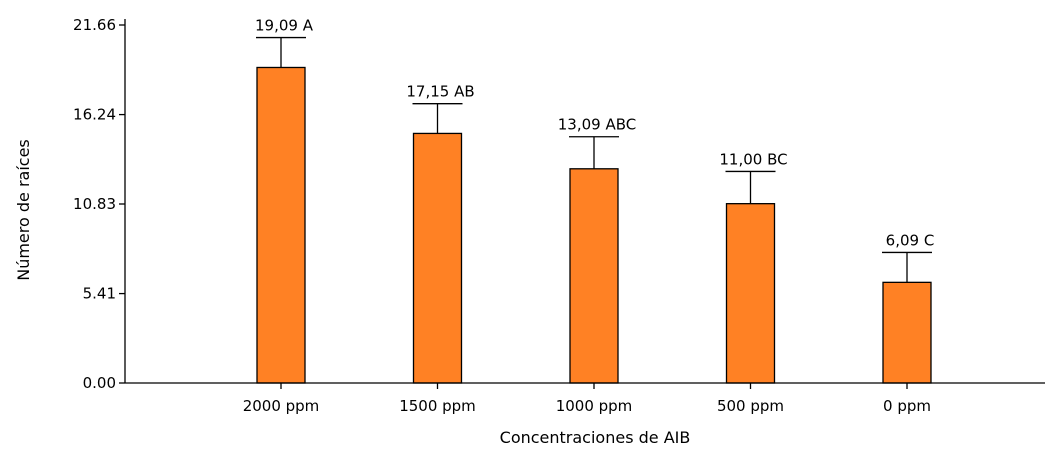 This screenshot has height=450, width=1055. I want to click on data-label: 17,15 AB, so click(440, 92).